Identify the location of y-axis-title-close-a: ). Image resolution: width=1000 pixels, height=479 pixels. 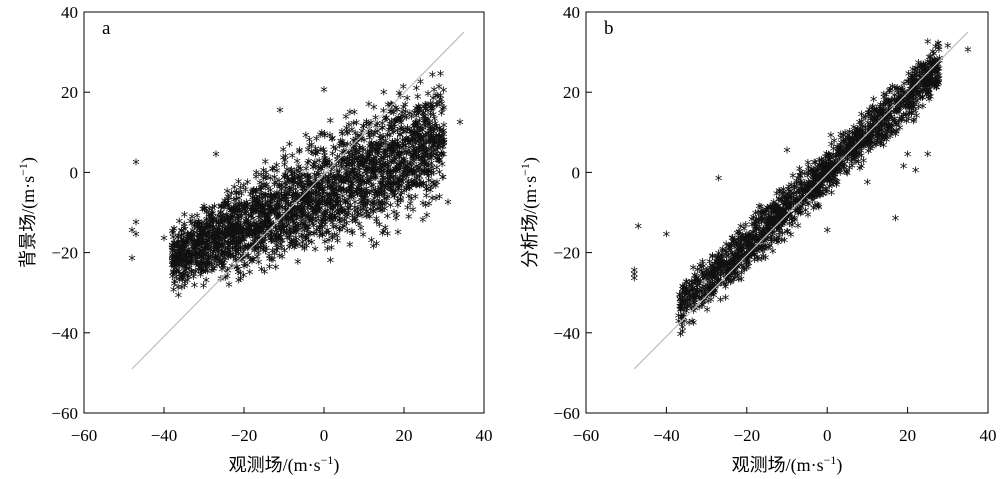
(28, 160).